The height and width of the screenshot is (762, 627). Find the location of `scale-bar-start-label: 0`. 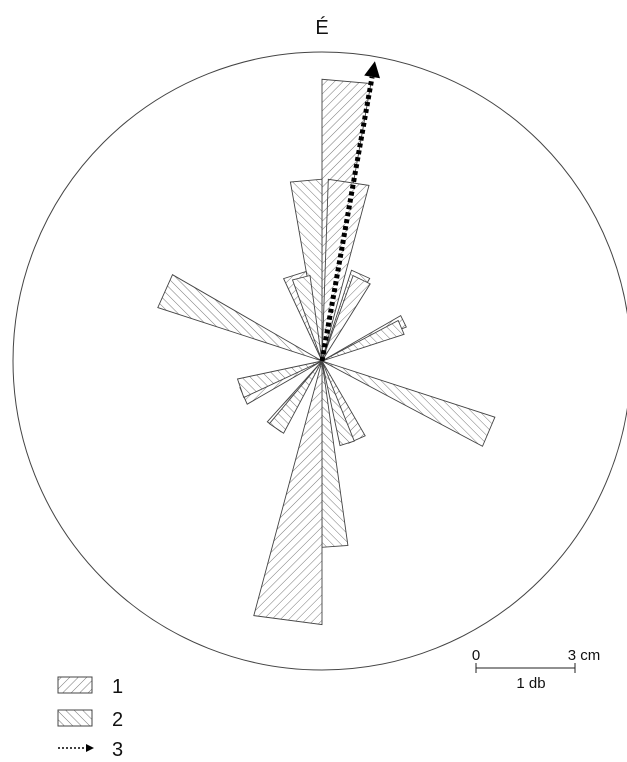

scale-bar-start-label: 0 is located at coordinates (476, 655).